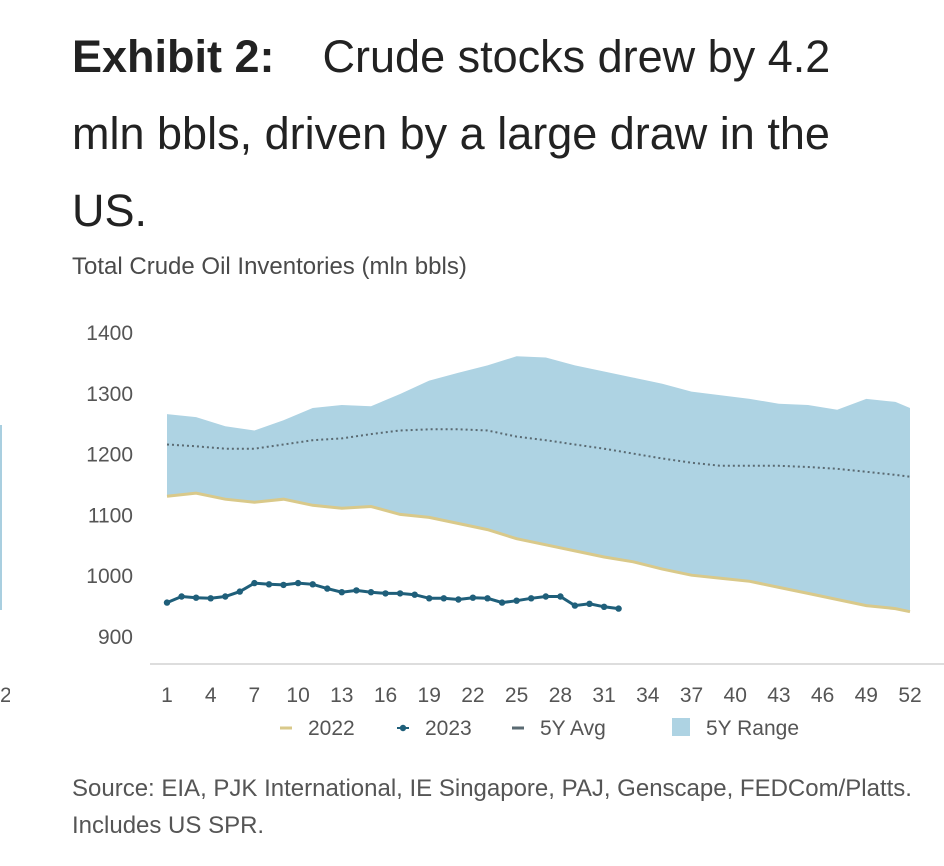 The width and height of the screenshot is (944, 866). What do you see at coordinates (403, 728) in the screenshot?
I see `legend-swatch-2023-dot` at bounding box center [403, 728].